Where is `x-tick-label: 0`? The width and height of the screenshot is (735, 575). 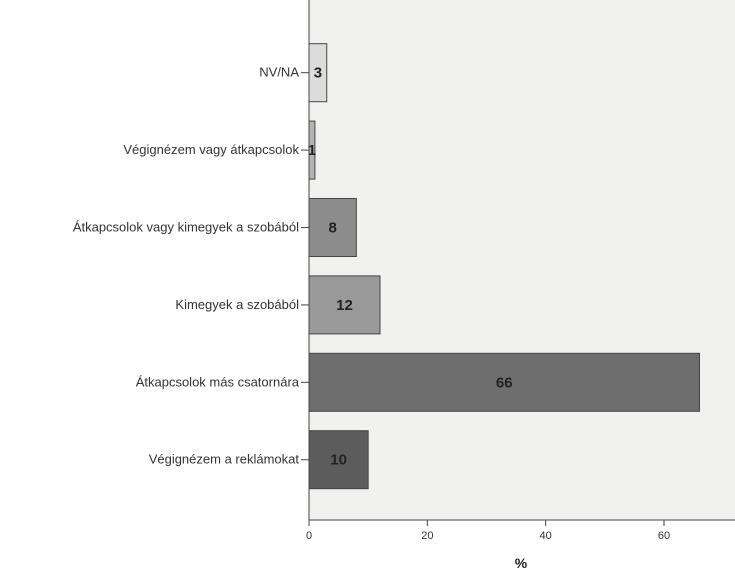 x-tick-label: 0 is located at coordinates (309, 536).